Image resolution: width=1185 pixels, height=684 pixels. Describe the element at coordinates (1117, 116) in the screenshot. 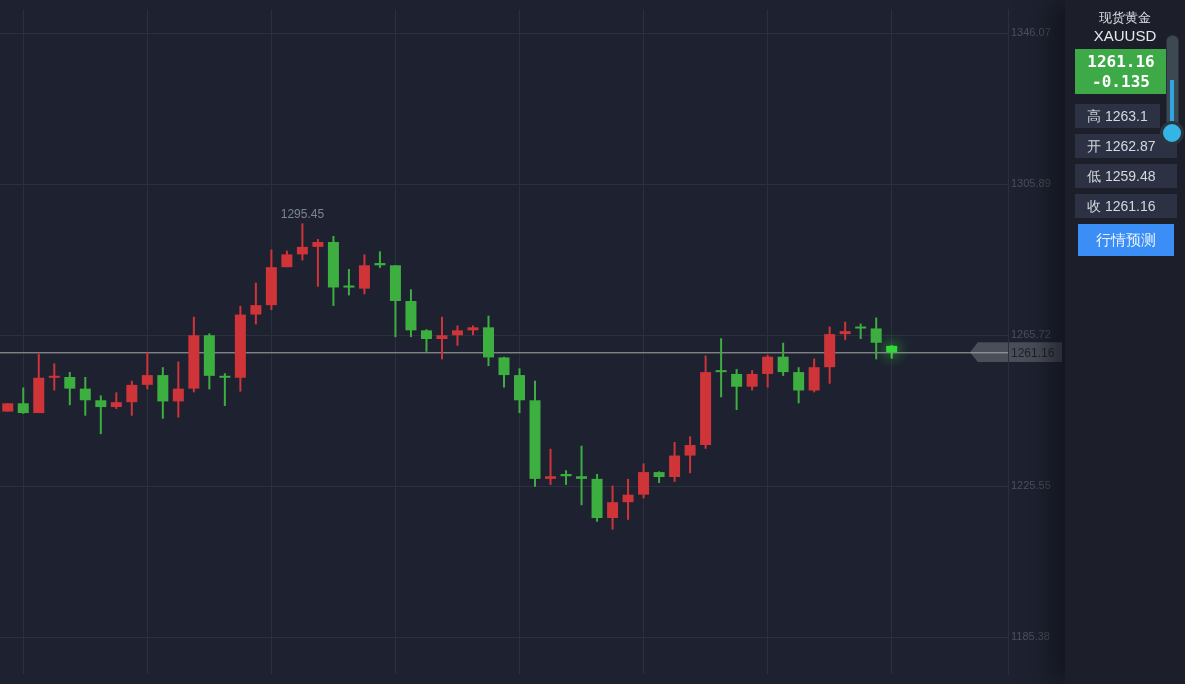

I see `info-field: 高 1263.1` at that location.